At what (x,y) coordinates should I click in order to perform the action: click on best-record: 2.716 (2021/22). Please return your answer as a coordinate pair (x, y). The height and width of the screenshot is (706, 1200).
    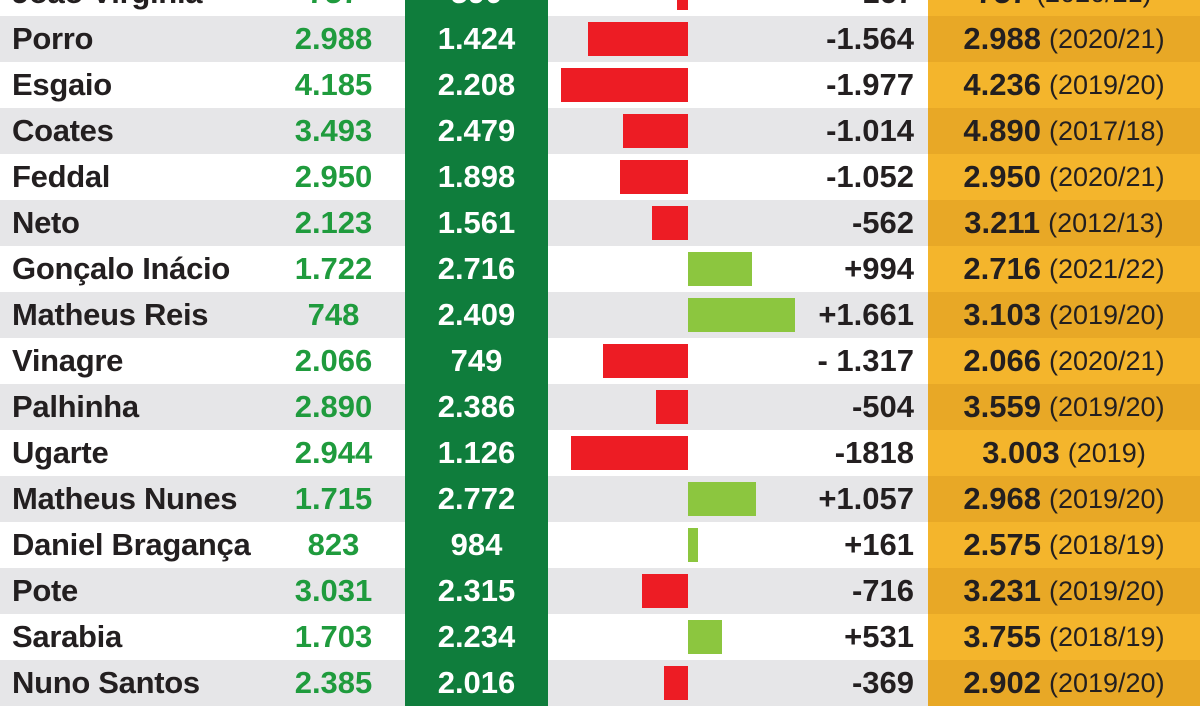
    Looking at the image, I should click on (1064, 269).